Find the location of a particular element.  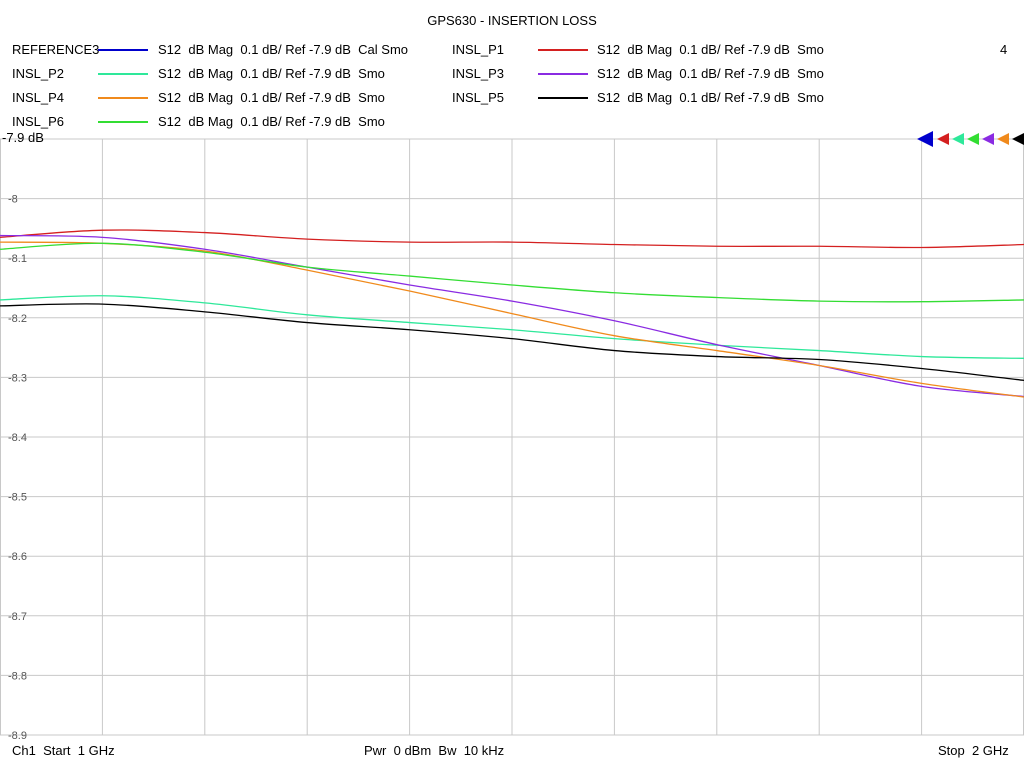

legend-name-insl-p6: INSL_P6 is located at coordinates (38, 121).